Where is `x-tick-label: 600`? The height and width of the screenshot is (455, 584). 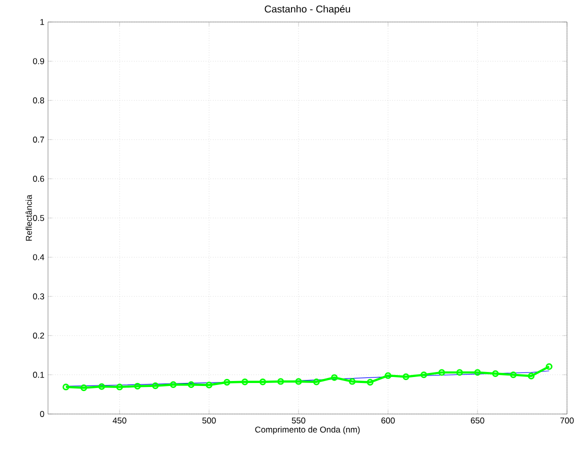 x-tick-label: 600 is located at coordinates (388, 421).